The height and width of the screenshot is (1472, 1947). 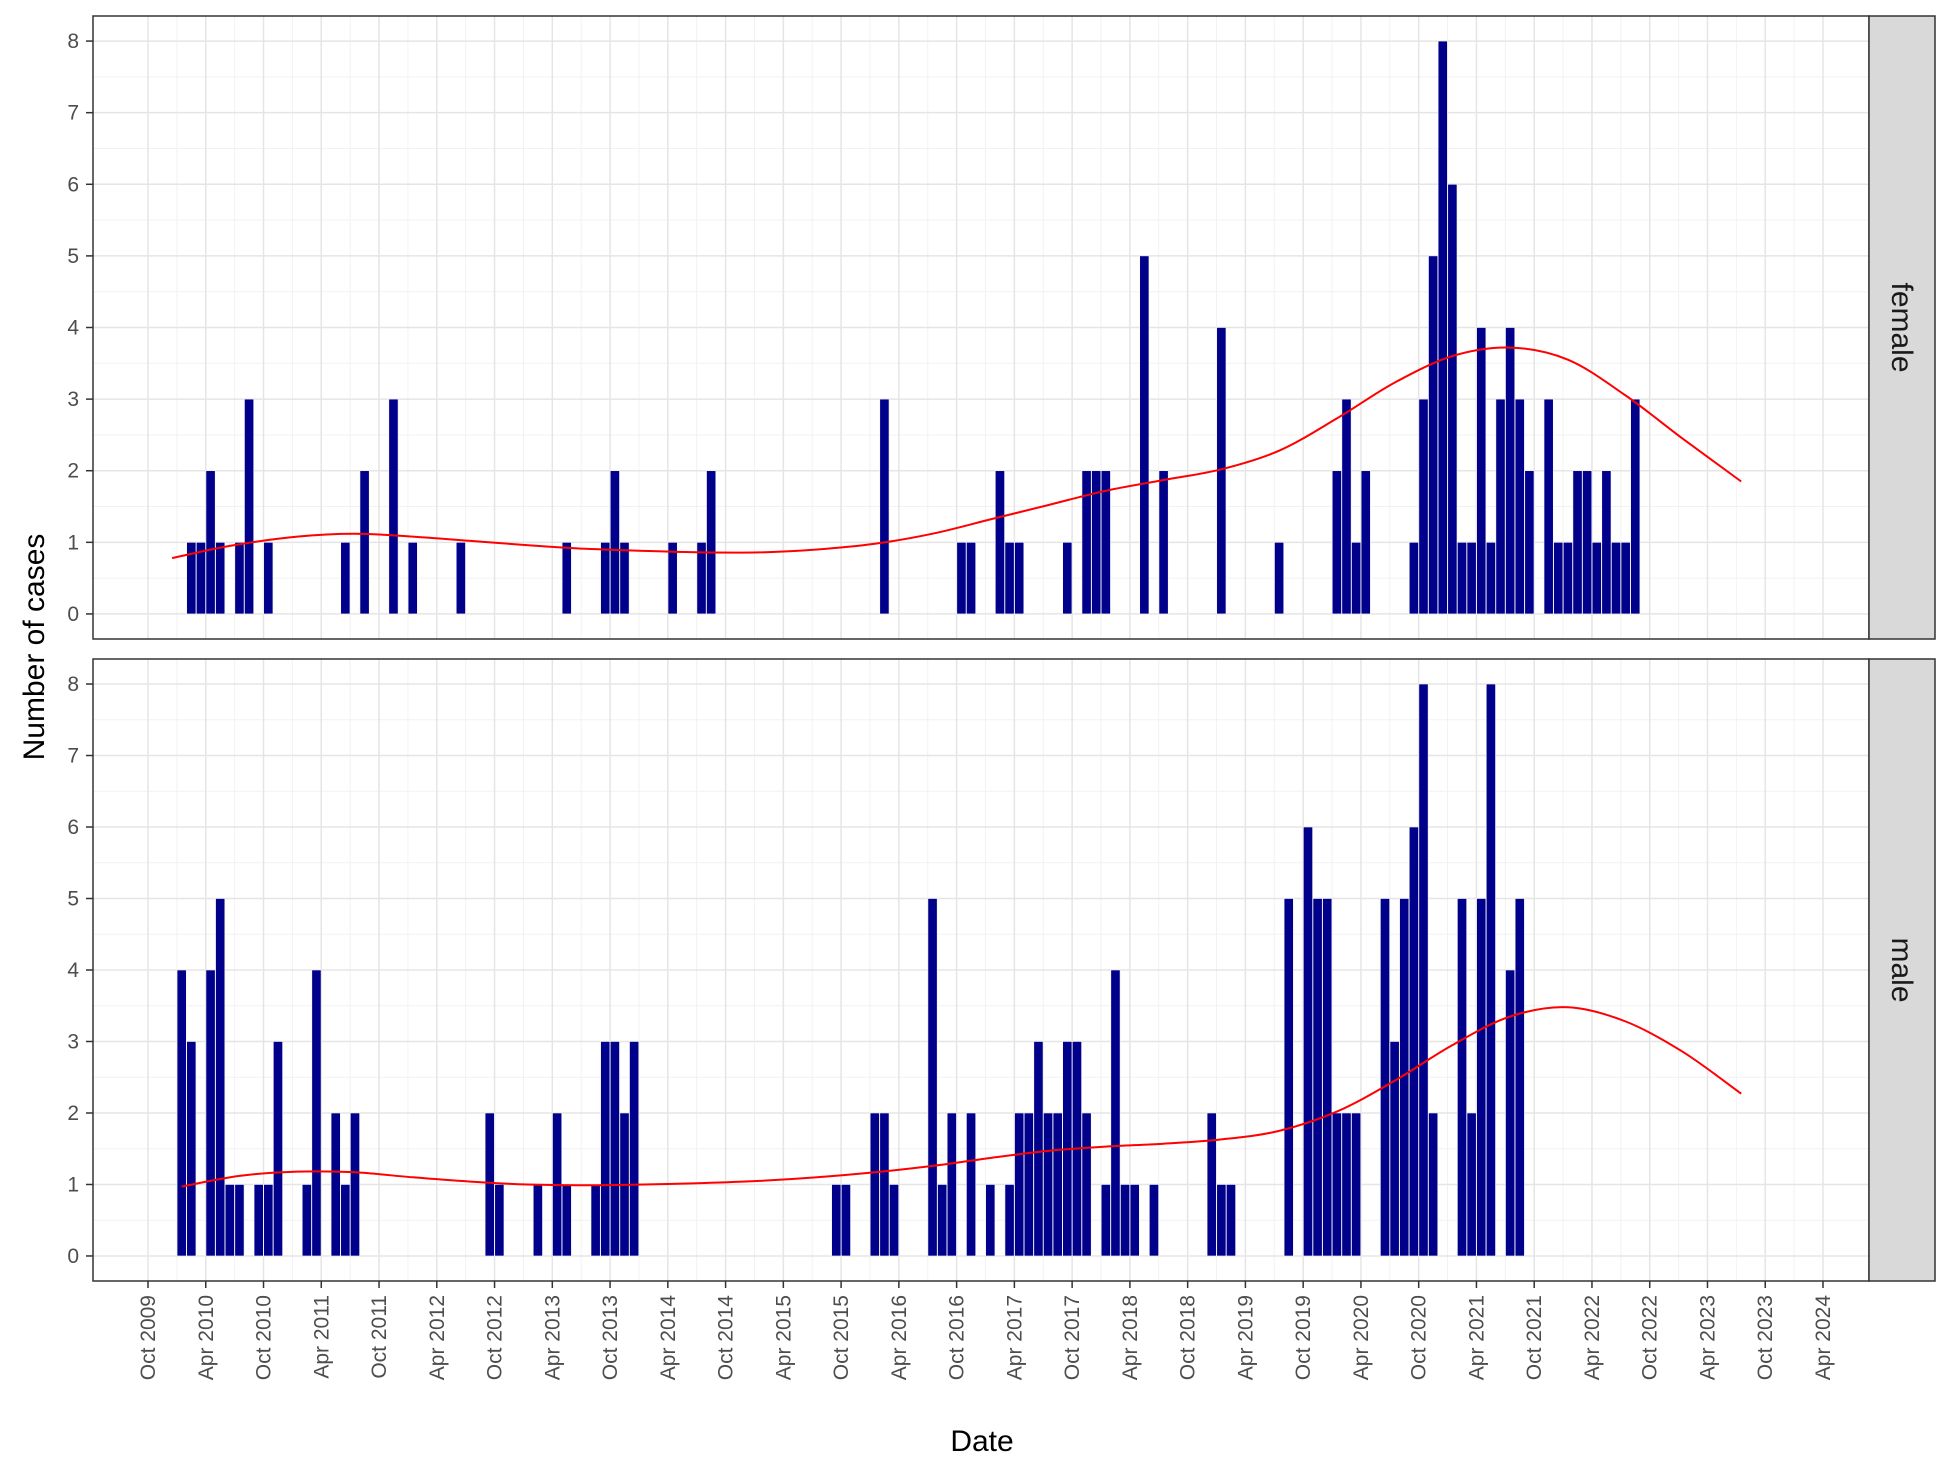 I want to click on y-tick-label: 6, so click(x=73, y=184).